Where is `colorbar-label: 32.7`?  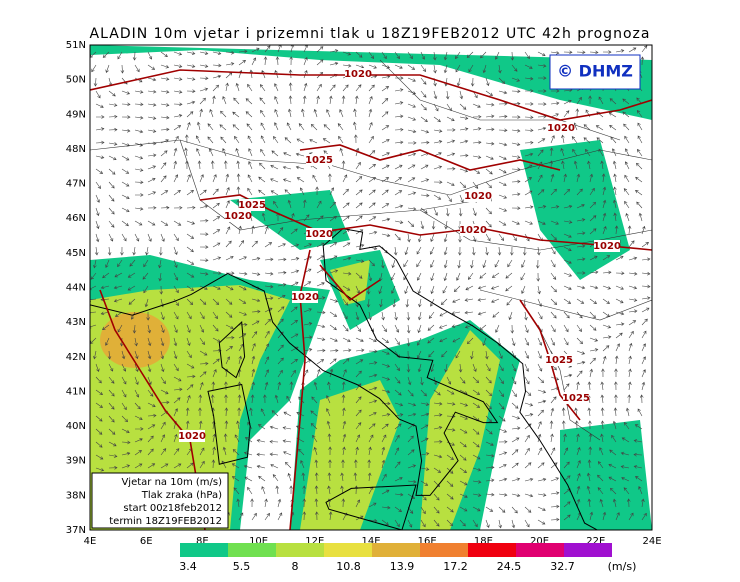
colorbar-label: 32.7 is located at coordinates (562, 566).